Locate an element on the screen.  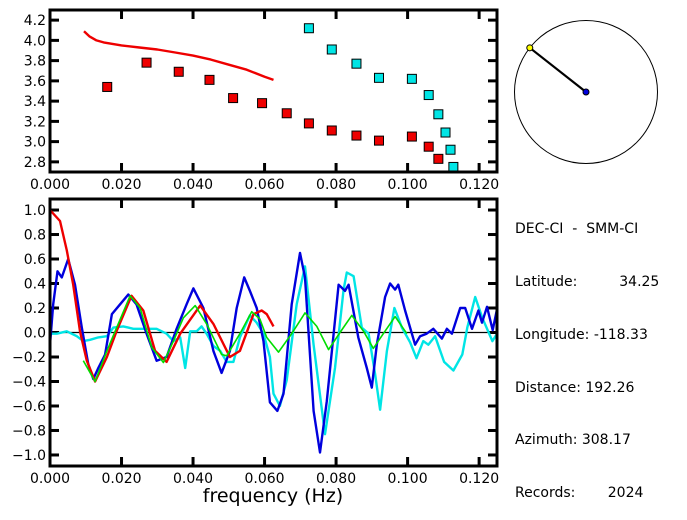
y-tick-label: 1.0 is located at coordinates (35, 211).